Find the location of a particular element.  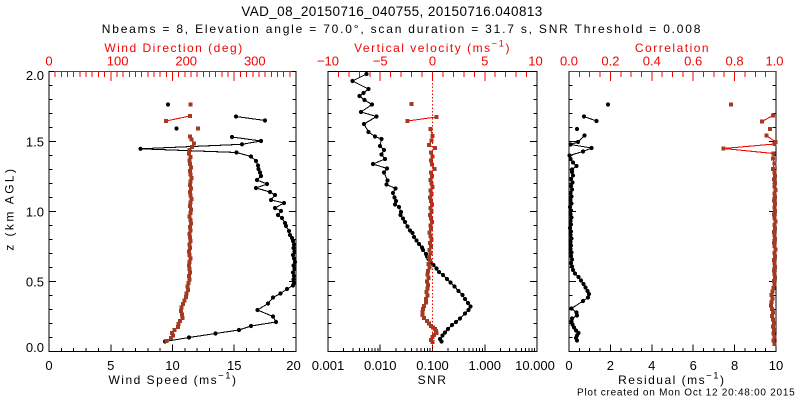

svg-text: −10 is located at coordinates (328, 61).